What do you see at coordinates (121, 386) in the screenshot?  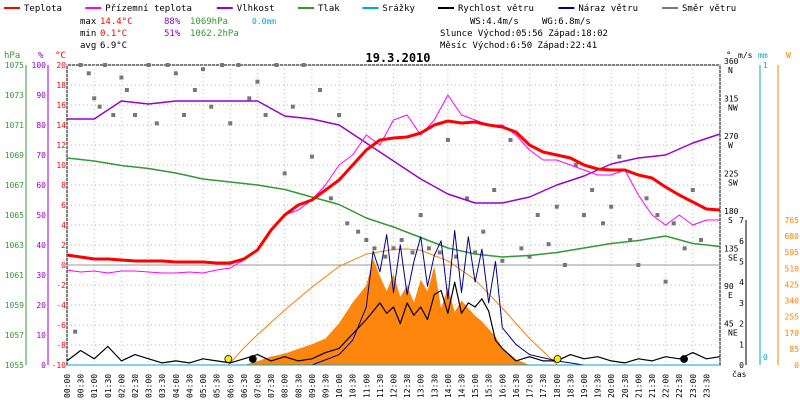 I see `x-tick-label: 02:00` at bounding box center [121, 386].